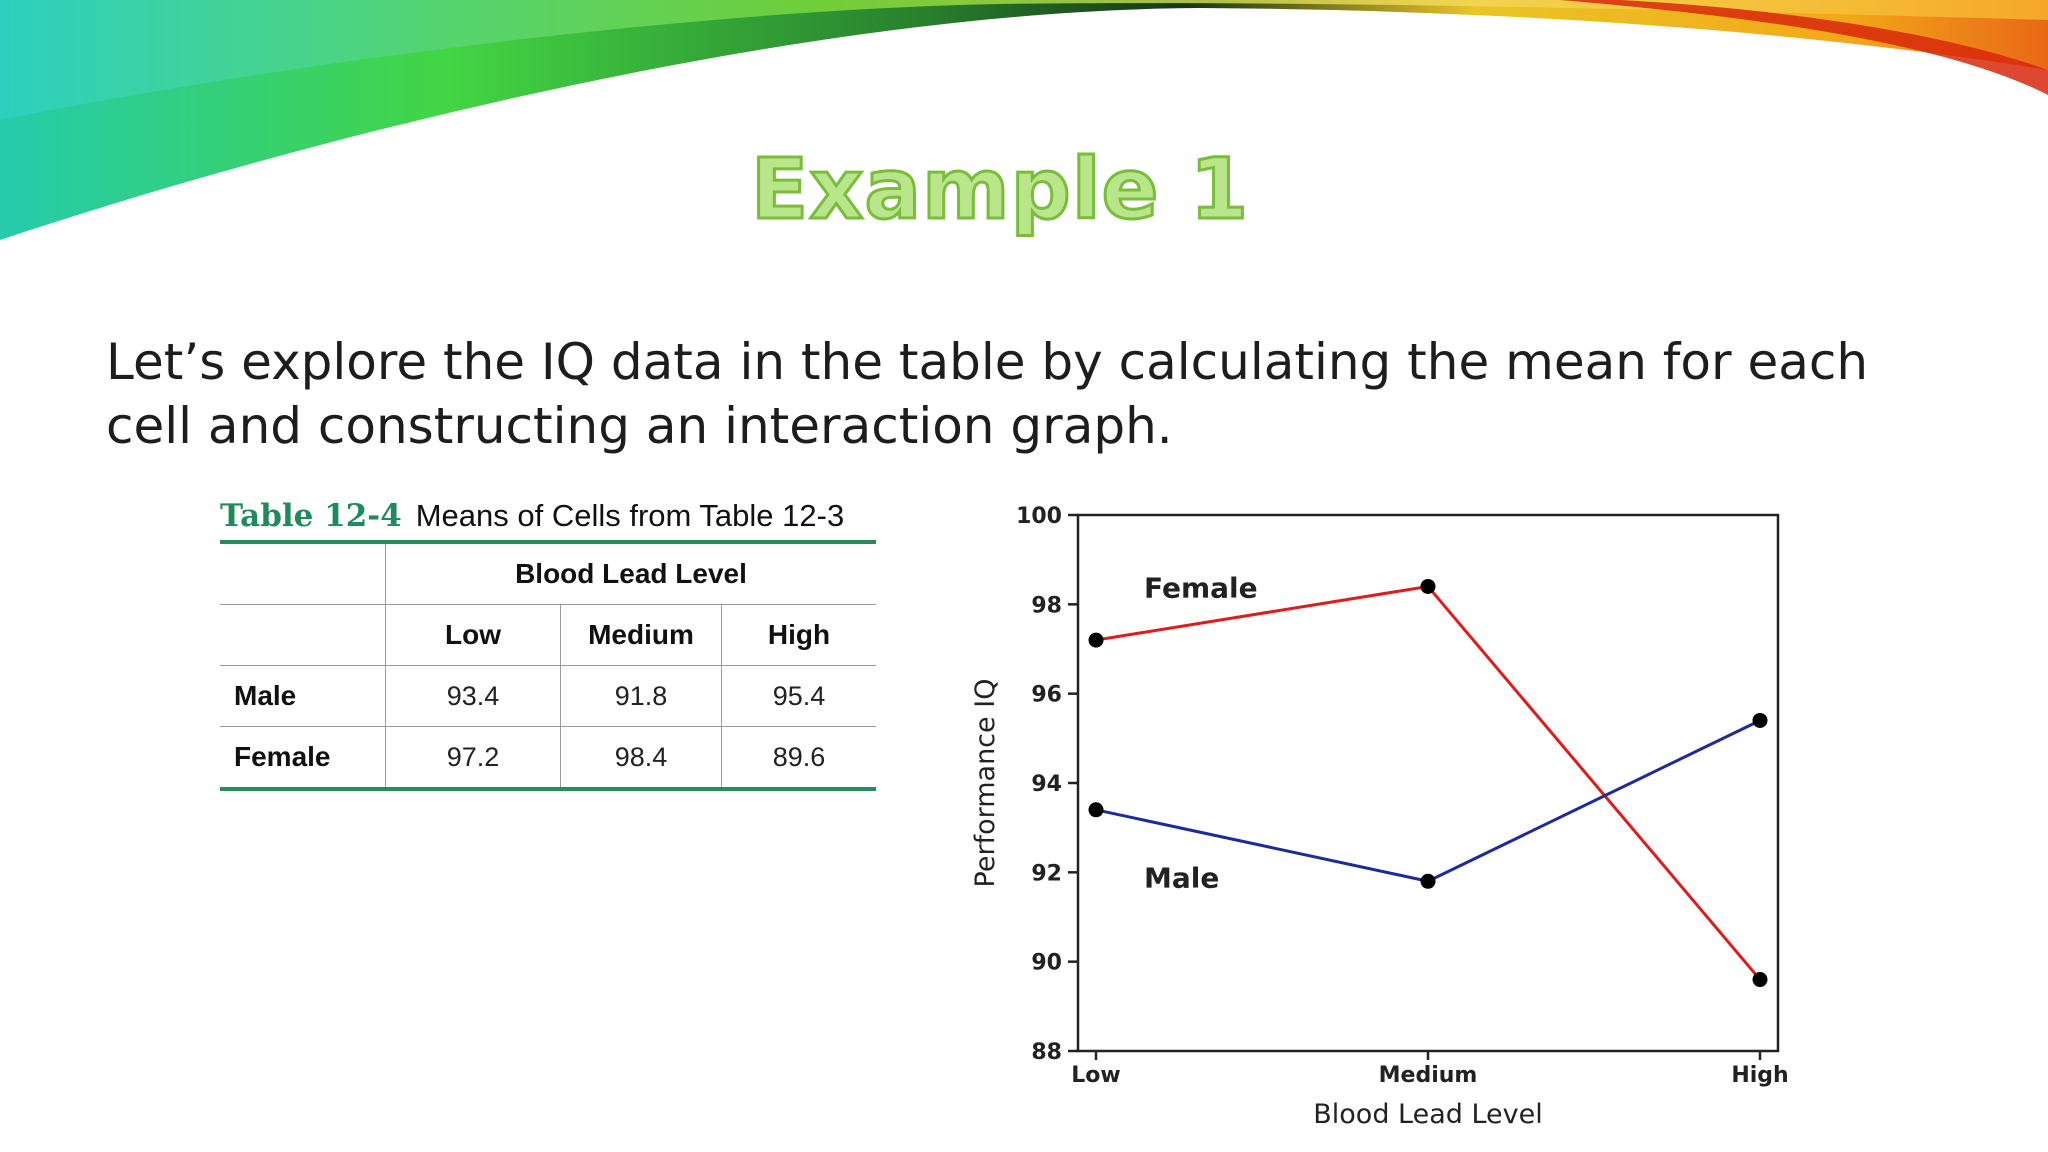  Describe the element at coordinates (1201, 587) in the screenshot. I see `series-label-female: Female` at that location.